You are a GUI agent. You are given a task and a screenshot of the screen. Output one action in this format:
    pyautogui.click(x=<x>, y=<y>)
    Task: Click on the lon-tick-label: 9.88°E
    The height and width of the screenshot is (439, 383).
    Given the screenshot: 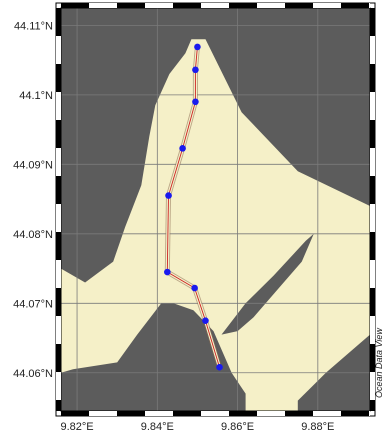 What is the action you would take?
    pyautogui.click(x=317, y=427)
    